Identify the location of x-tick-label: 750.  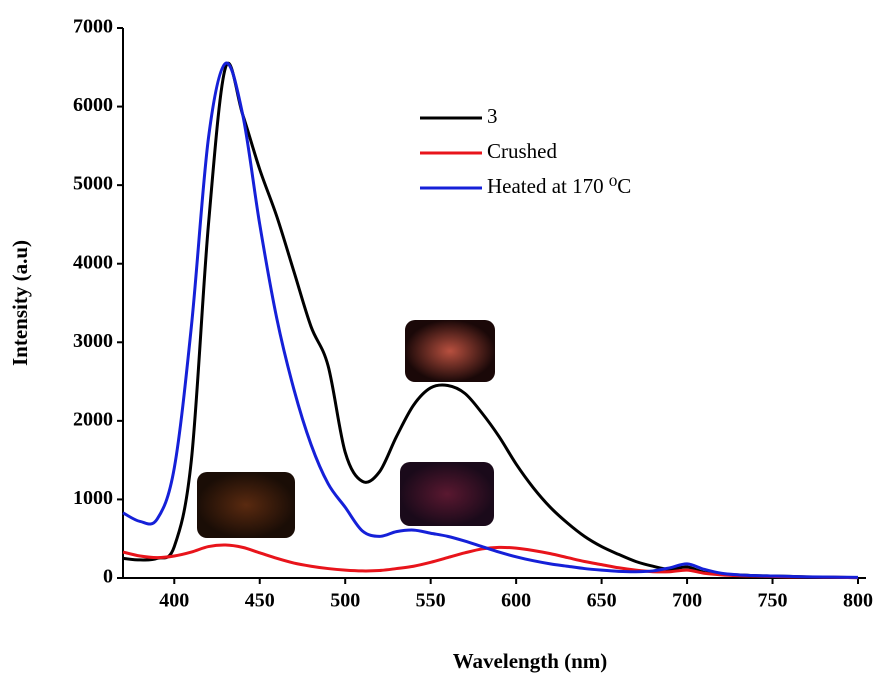
(773, 601).